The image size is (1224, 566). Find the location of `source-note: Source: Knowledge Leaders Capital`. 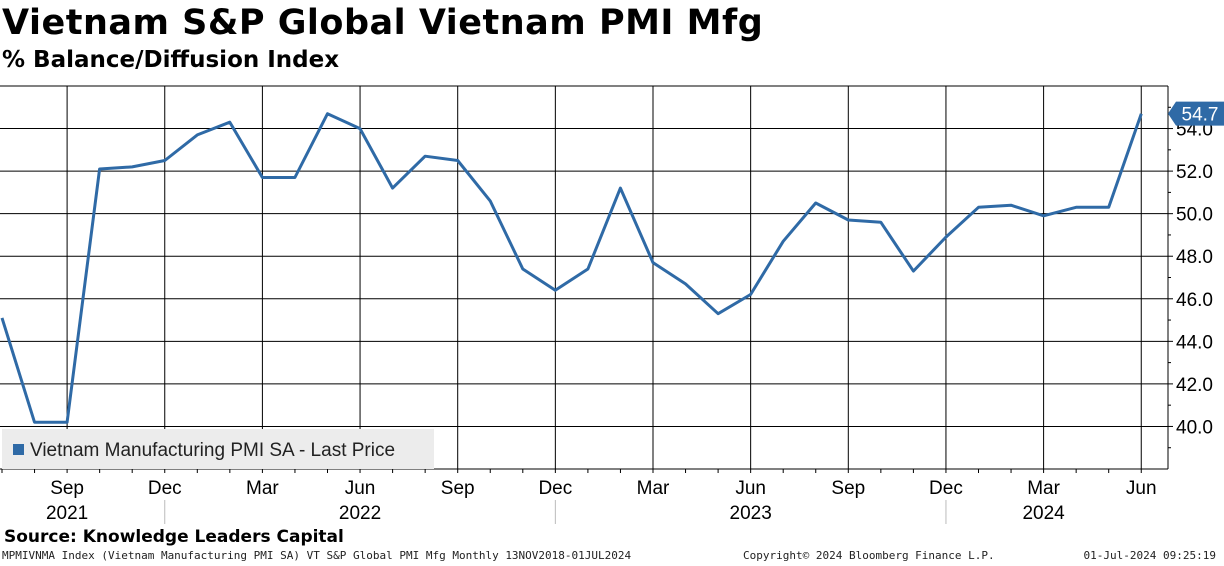

source-note: Source: Knowledge Leaders Capital is located at coordinates (174, 537).